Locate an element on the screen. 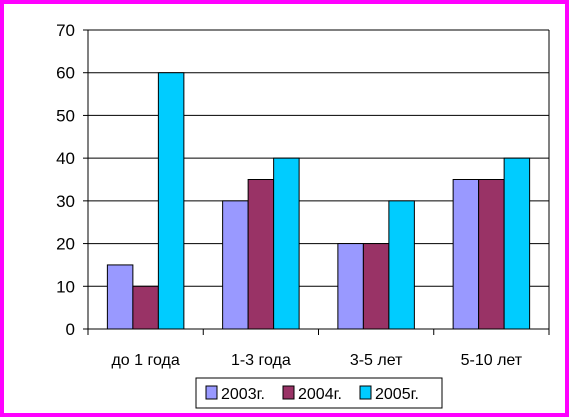 This screenshot has height=417, width=569. y-tick-label: 0 is located at coordinates (70, 329).